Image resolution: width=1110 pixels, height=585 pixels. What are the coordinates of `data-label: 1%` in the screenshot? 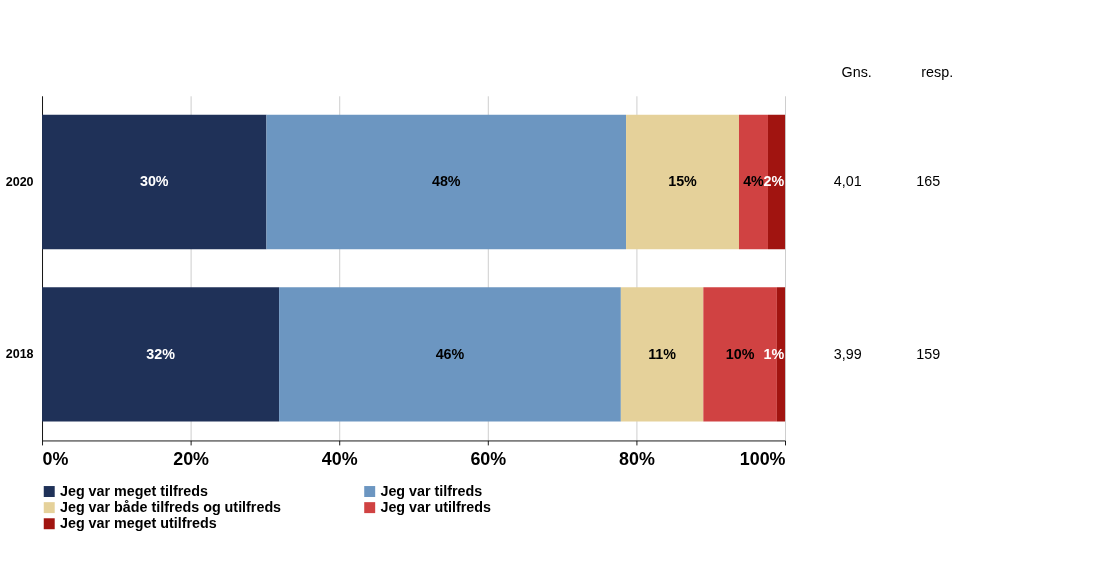 It's located at (774, 353).